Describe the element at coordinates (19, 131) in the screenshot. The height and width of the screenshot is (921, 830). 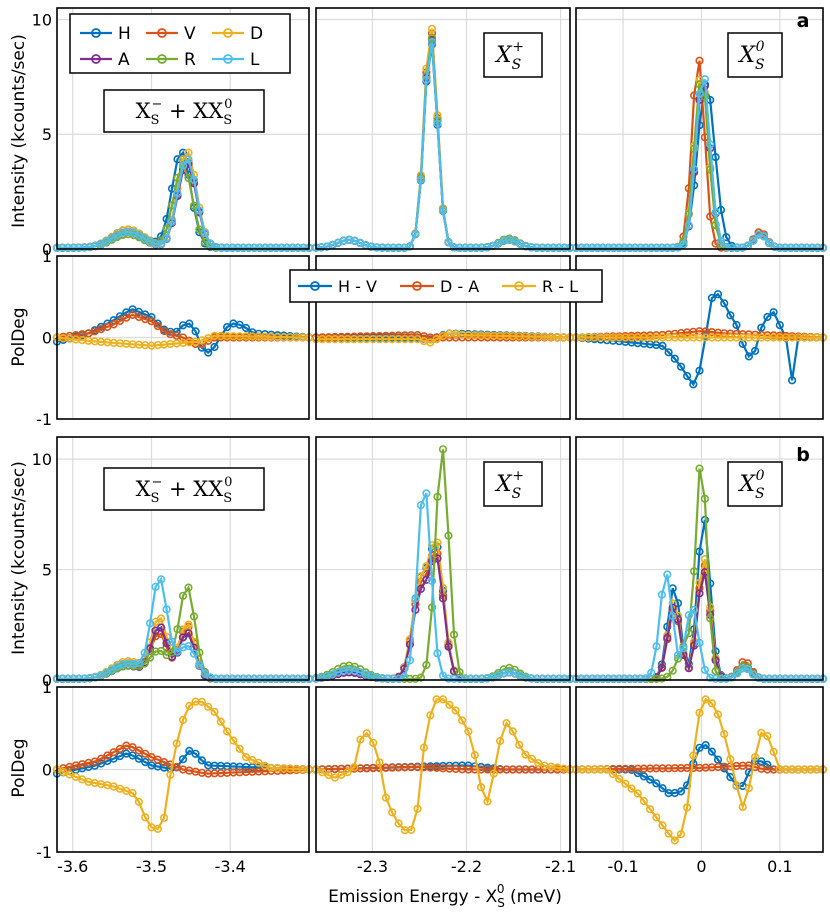
I see `ylabel-a-intensity: Intensity (kcounts/sec)` at that location.